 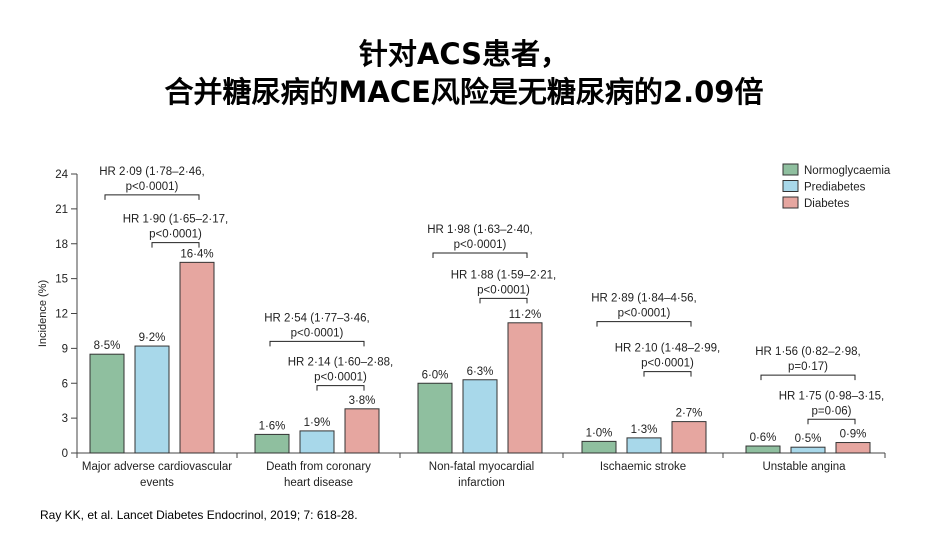 What do you see at coordinates (61, 315) in the screenshot?
I see `y-tick-label: 12` at bounding box center [61, 315].